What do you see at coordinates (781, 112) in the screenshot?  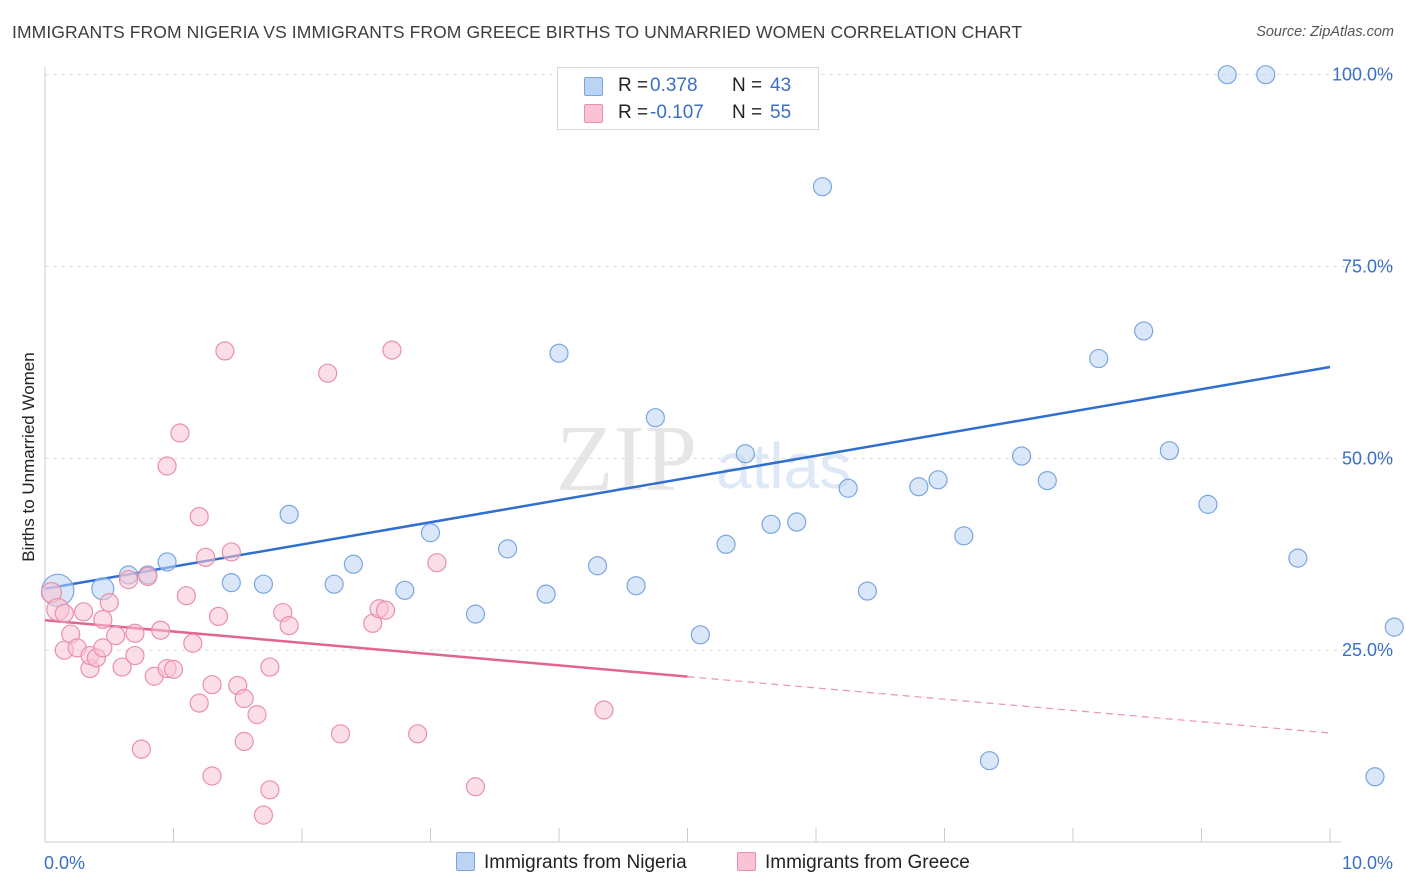 I see `legend-n-value: 55` at bounding box center [781, 112].